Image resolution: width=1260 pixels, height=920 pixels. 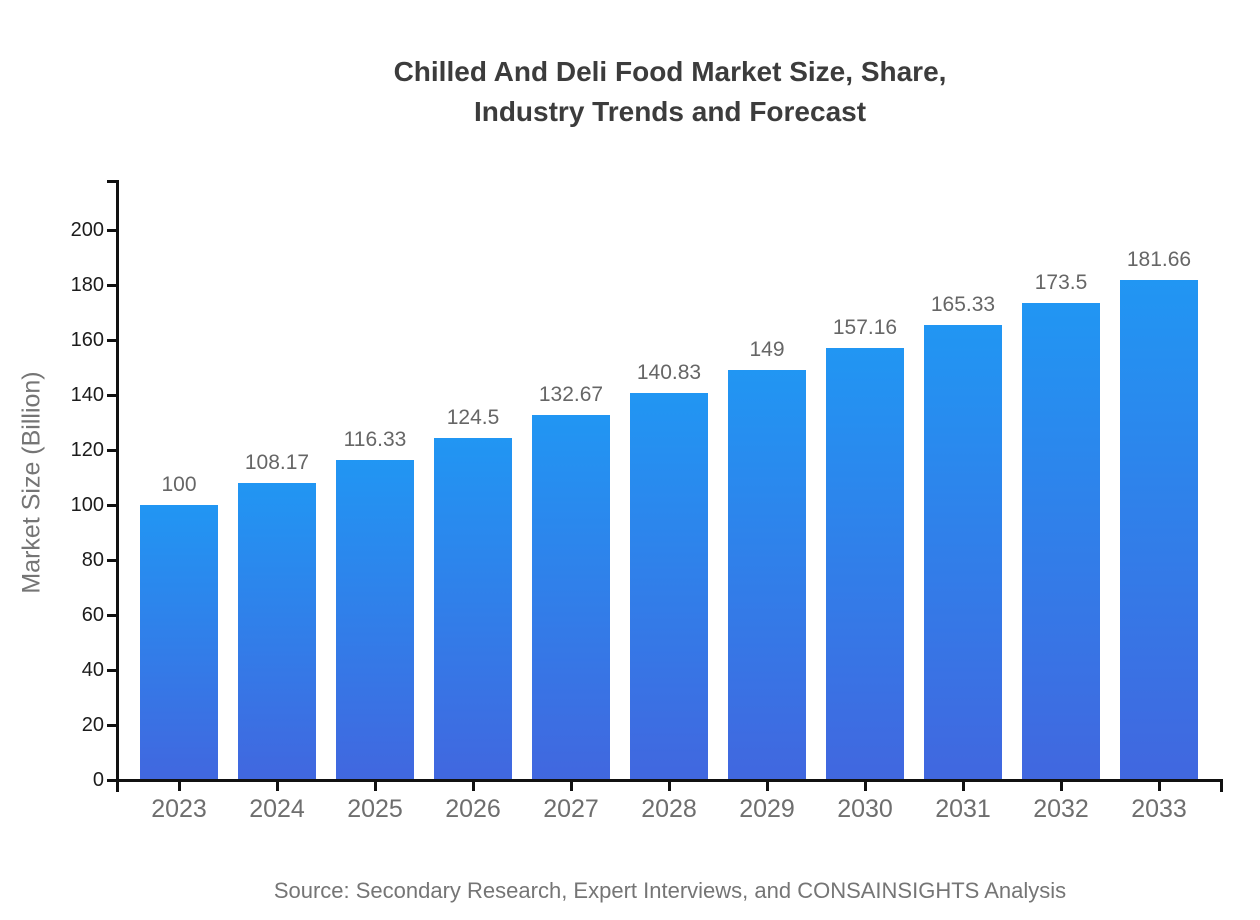 I want to click on x-axis-line, so click(x=665, y=780).